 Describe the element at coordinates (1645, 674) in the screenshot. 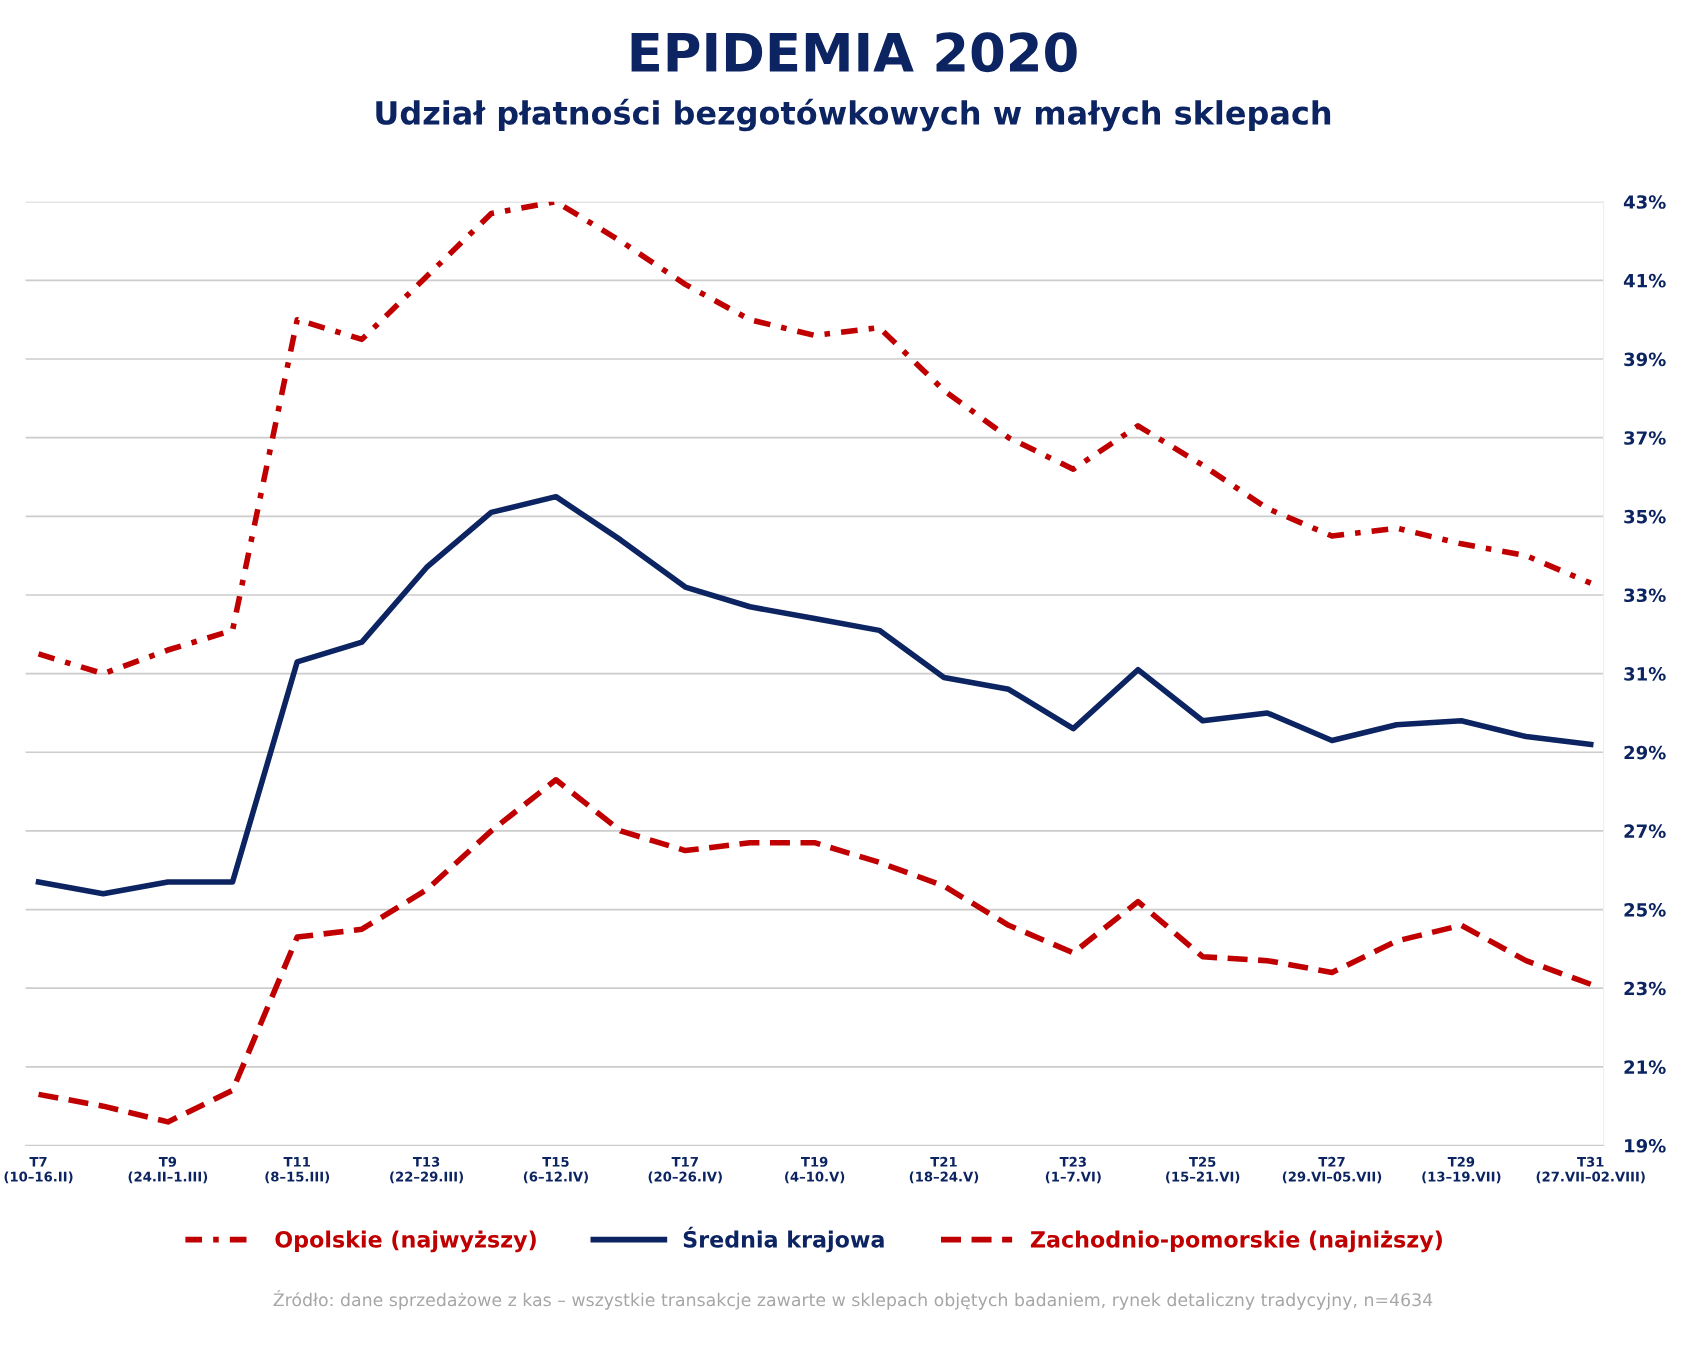

I see `y-tick-label: 31%` at that location.